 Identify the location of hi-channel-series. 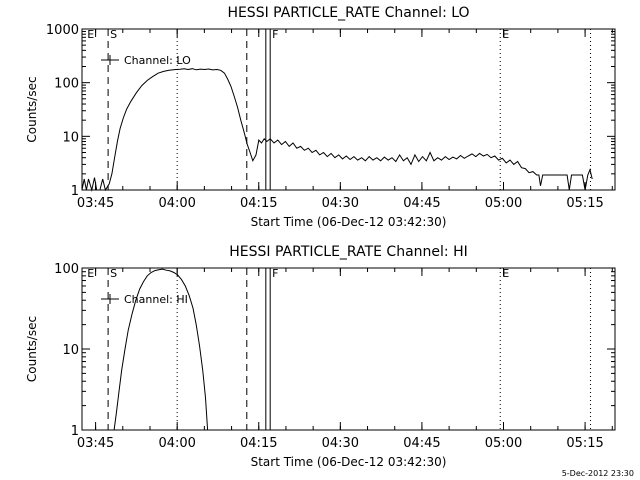
(161, 349).